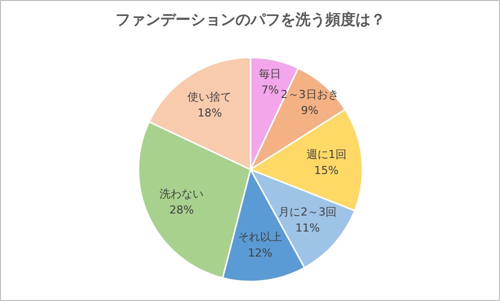 The height and width of the screenshot is (301, 500). Describe the element at coordinates (326, 154) in the screenshot. I see `slice-label: 週に1回` at that location.